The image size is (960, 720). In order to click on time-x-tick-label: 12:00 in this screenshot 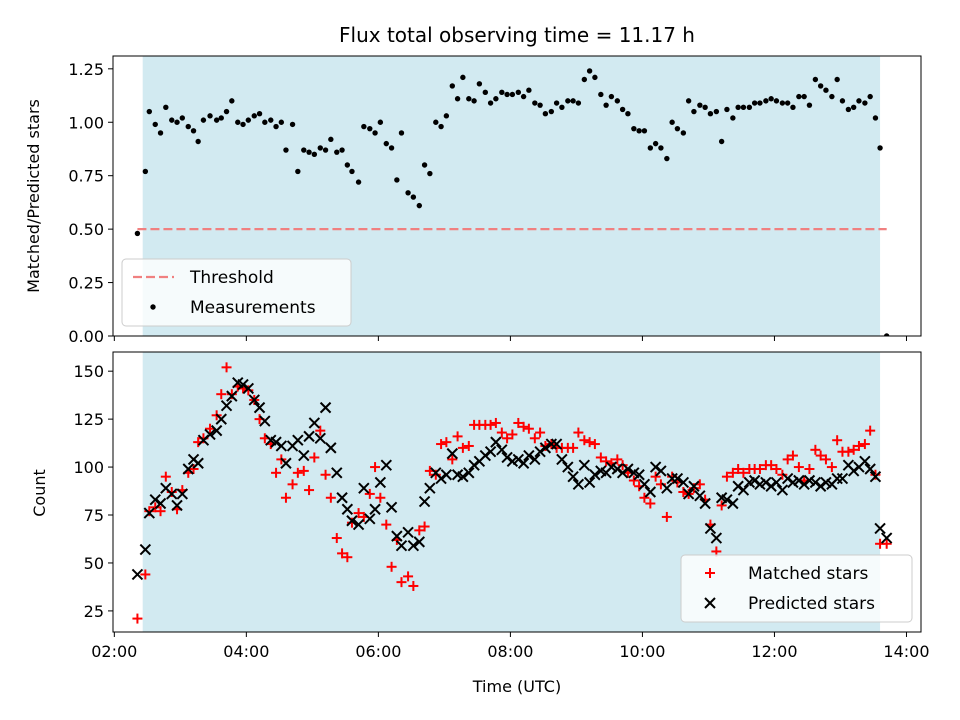, I will do `click(774, 651)`.